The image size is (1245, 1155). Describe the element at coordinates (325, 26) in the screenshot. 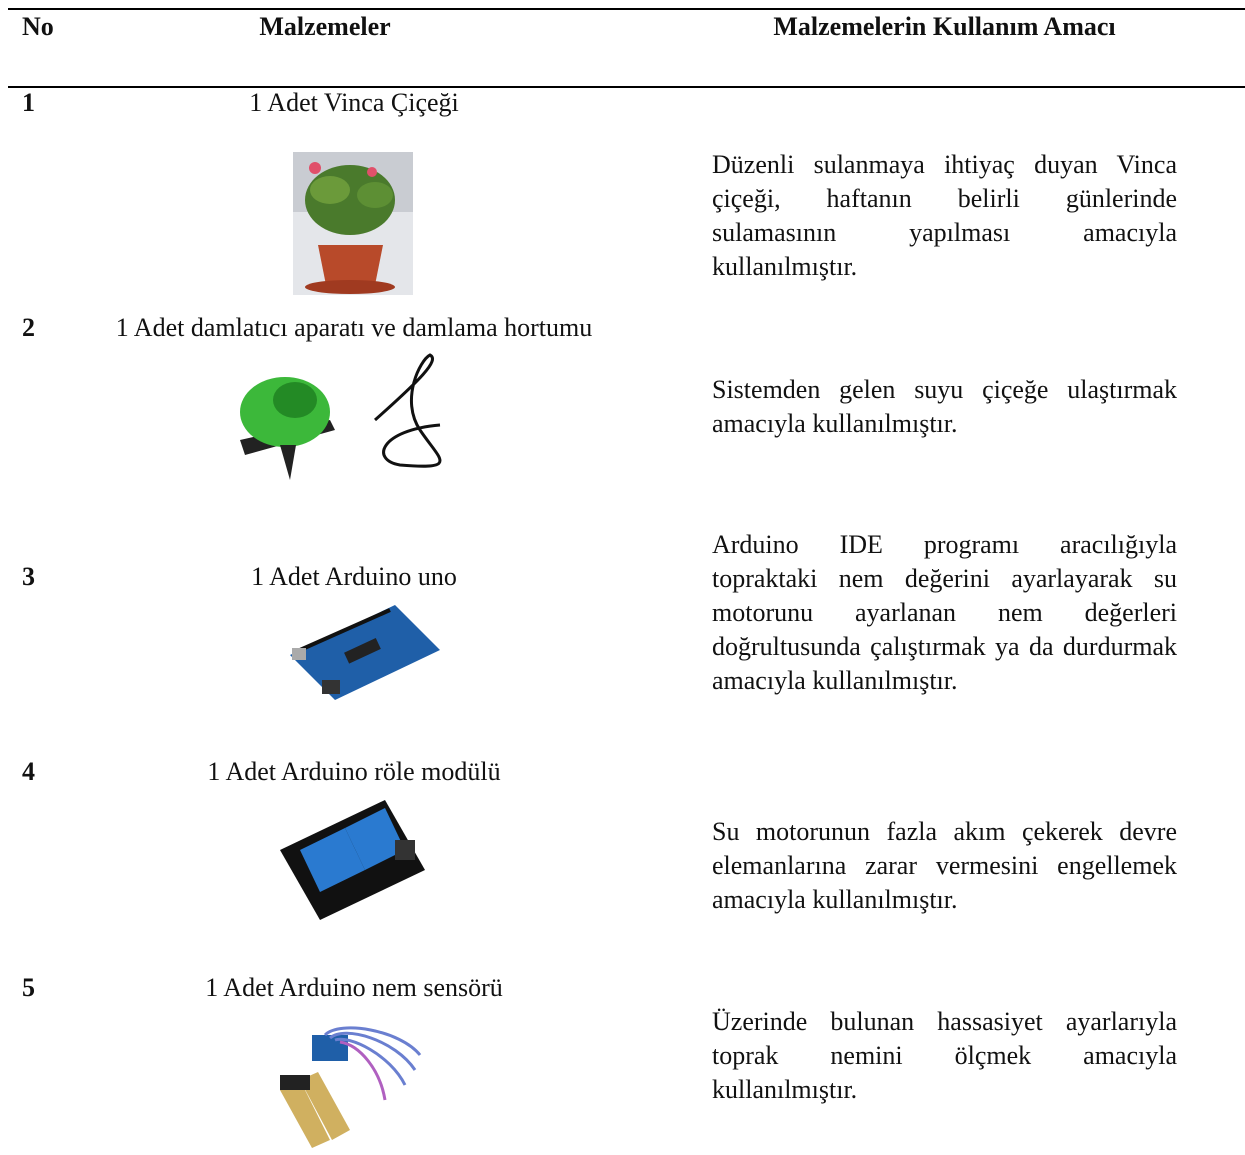

I see `header-materials: Malzemeler` at that location.